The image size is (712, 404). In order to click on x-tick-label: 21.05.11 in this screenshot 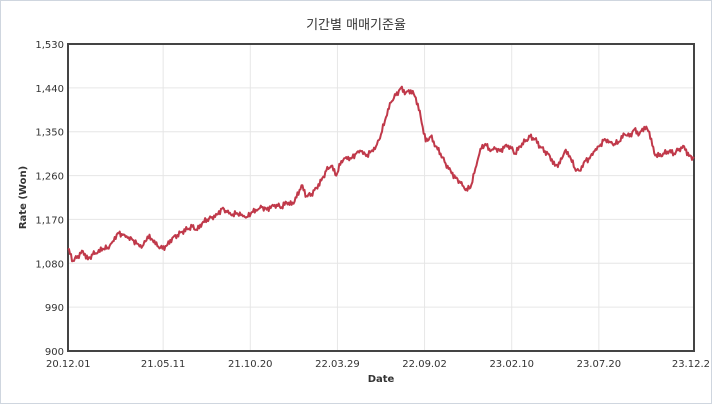, I will do `click(163, 364)`.